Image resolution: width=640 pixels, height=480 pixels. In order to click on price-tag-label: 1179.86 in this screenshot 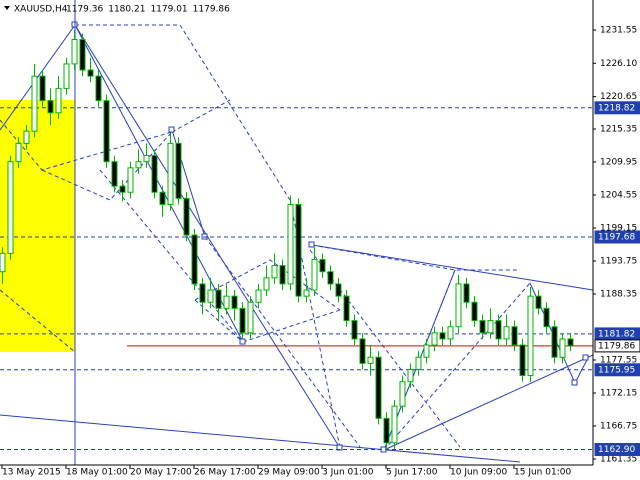, I will do `click(616, 346)`.